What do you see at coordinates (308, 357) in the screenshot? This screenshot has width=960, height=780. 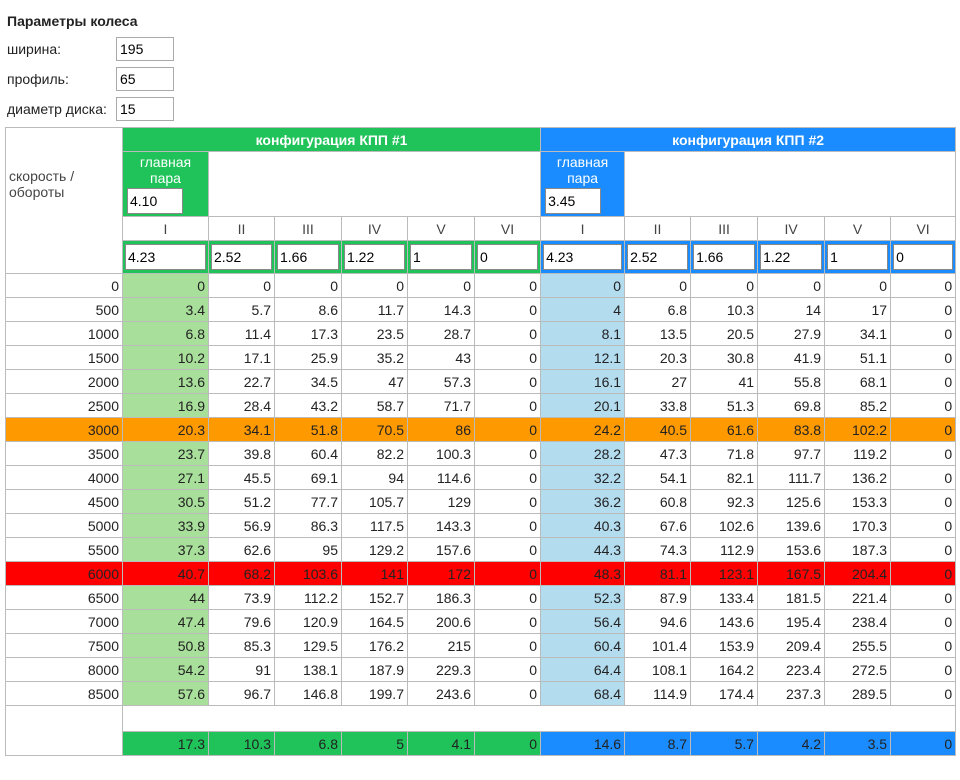 I see `speed-cell: 25.9` at bounding box center [308, 357].